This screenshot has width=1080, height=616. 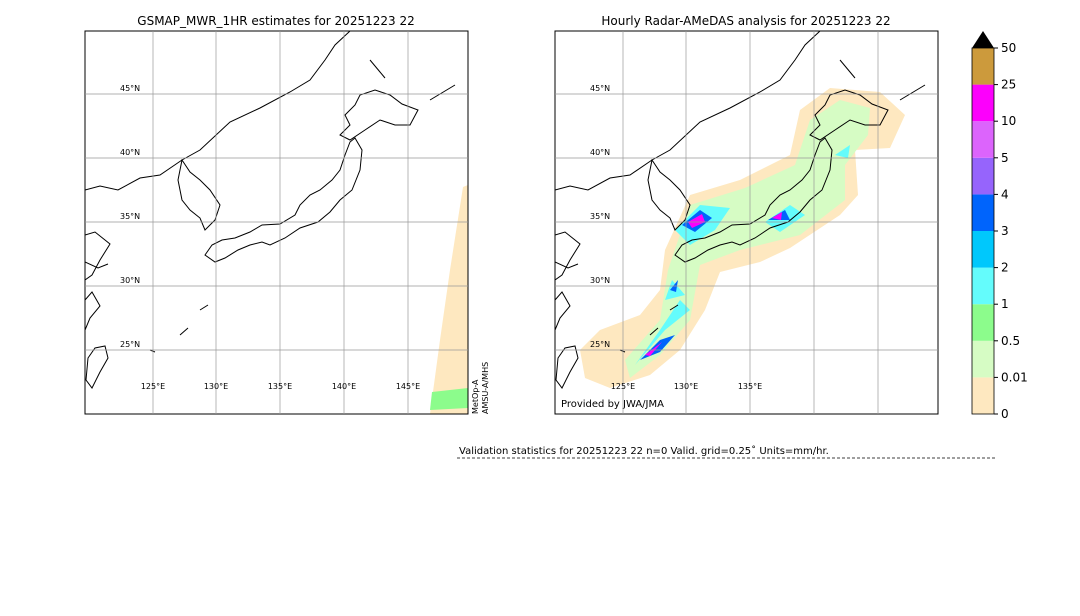 I want to click on lon-label: 140°E, so click(x=344, y=386).